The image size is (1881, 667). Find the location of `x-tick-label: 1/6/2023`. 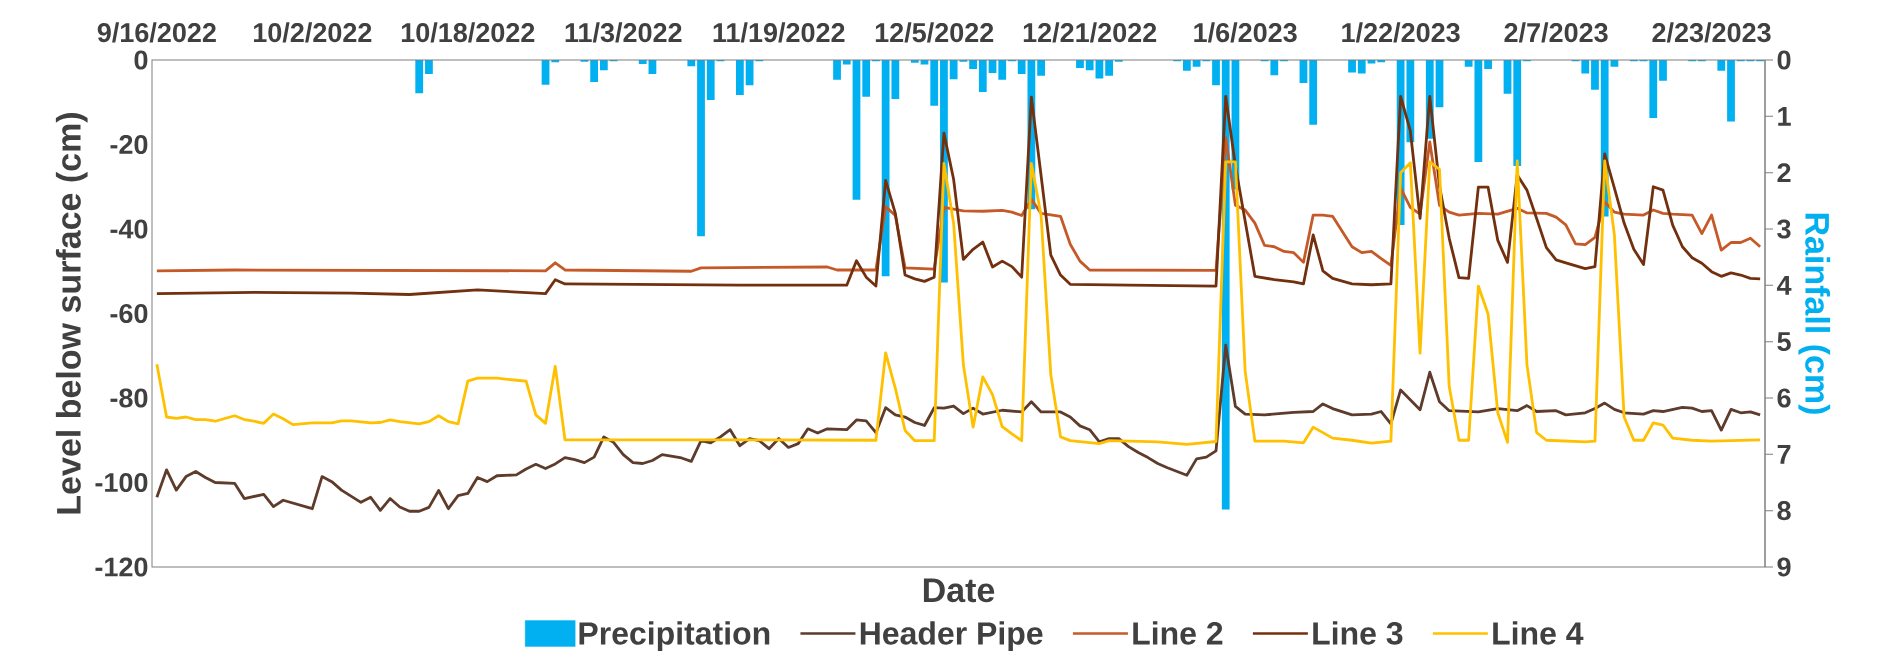

x-tick-label: 1/6/2023 is located at coordinates (1245, 32).